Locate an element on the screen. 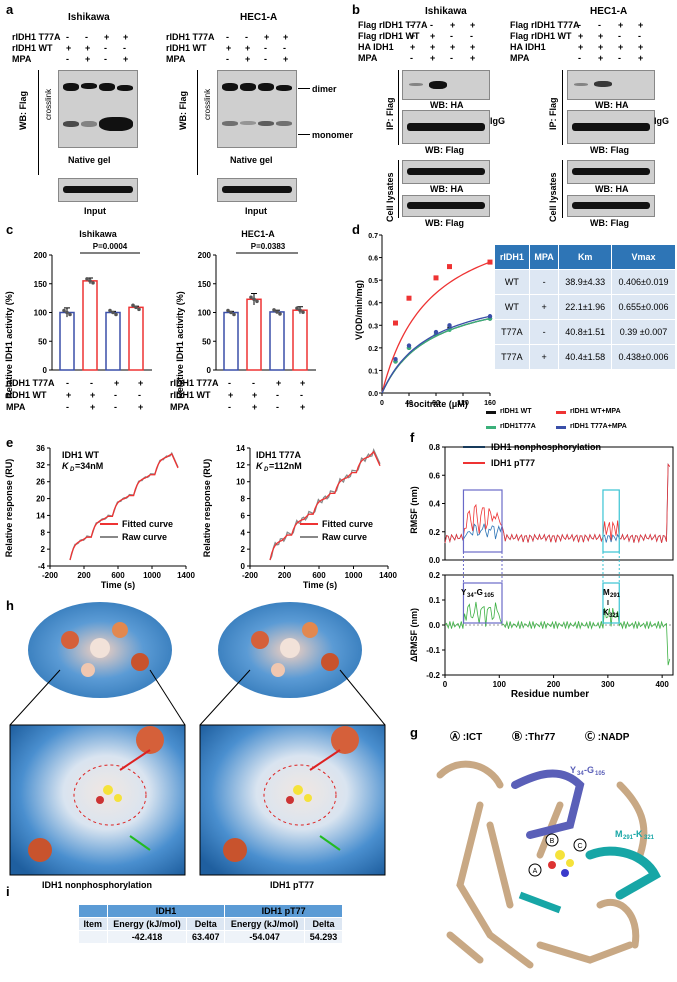 The width and height of the screenshot is (677, 982). c-title-1: Ishikawa is located at coordinates (98, 234).